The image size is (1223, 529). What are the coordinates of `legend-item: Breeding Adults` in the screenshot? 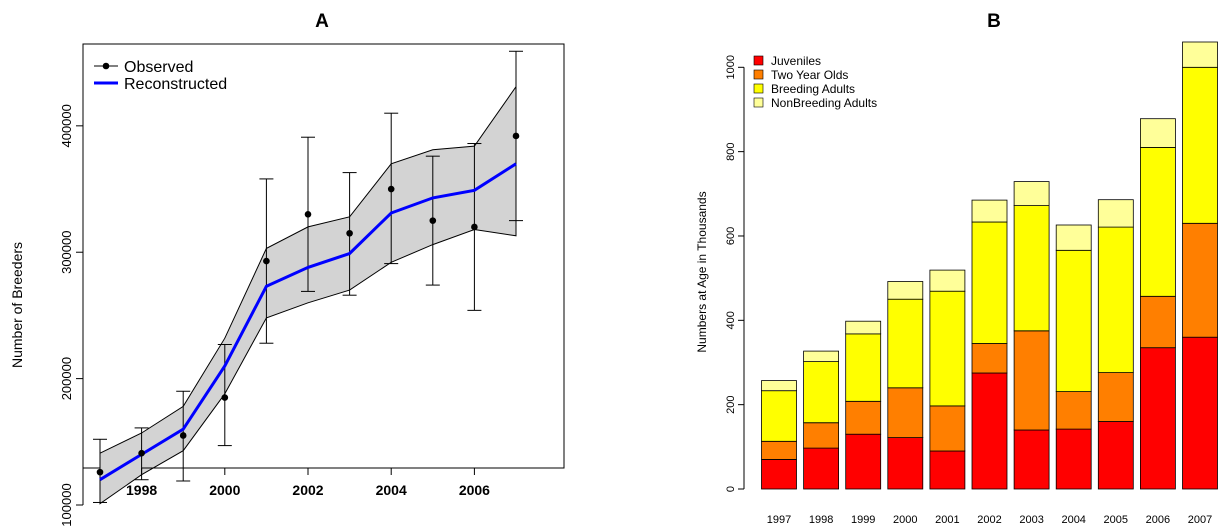 It's located at (804, 89).